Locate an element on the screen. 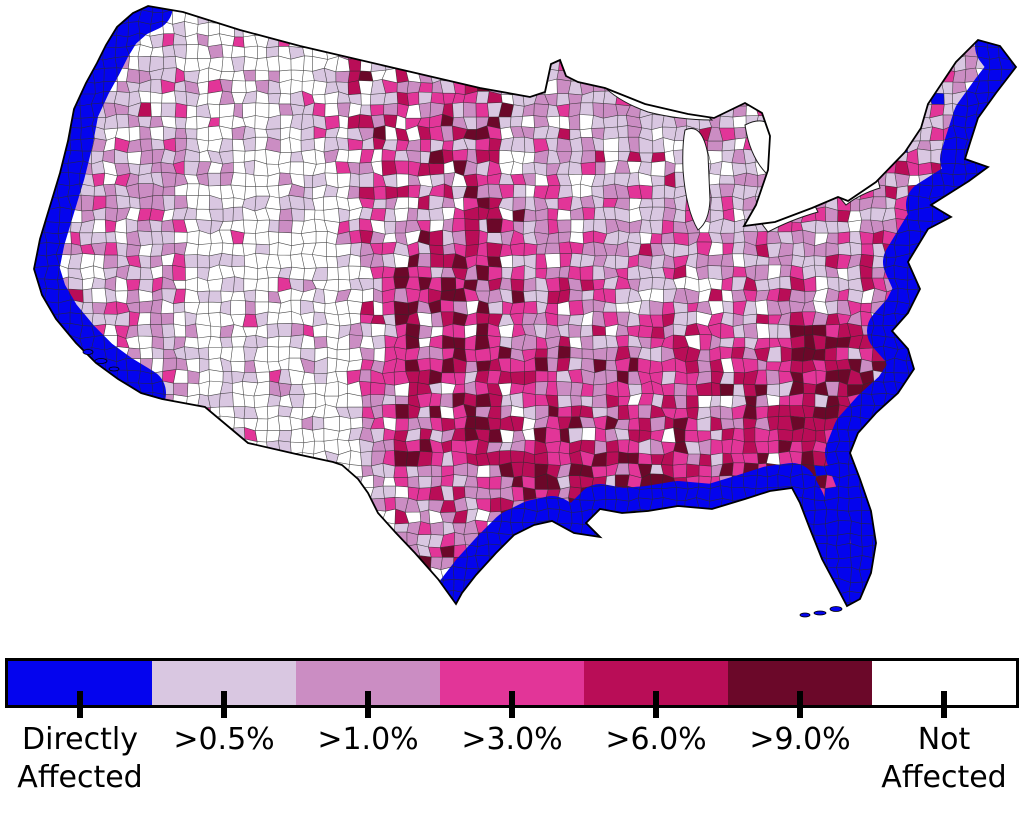 Image resolution: width=1024 pixels, height=816 pixels. legend-segment-directly: Directly Affected is located at coordinates (80, 728).